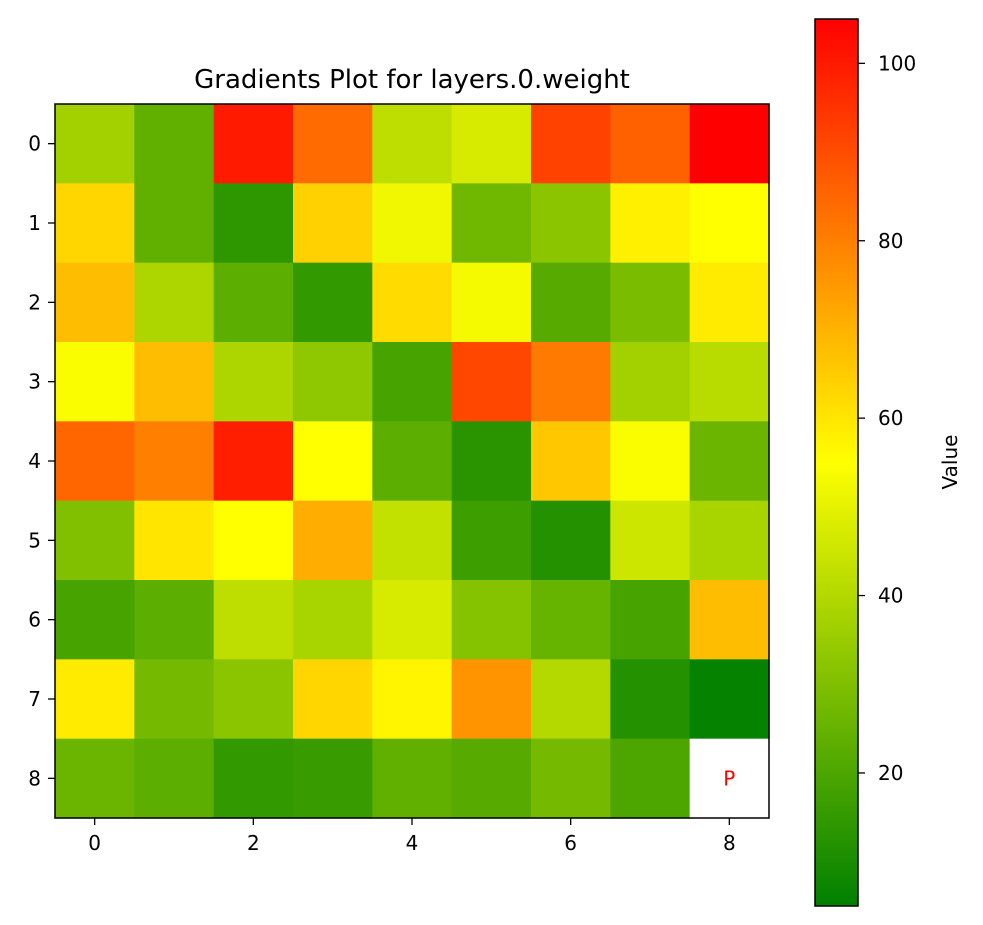 The height and width of the screenshot is (925, 983). I want to click on heatmap-cell-r3-c8, so click(729, 382).